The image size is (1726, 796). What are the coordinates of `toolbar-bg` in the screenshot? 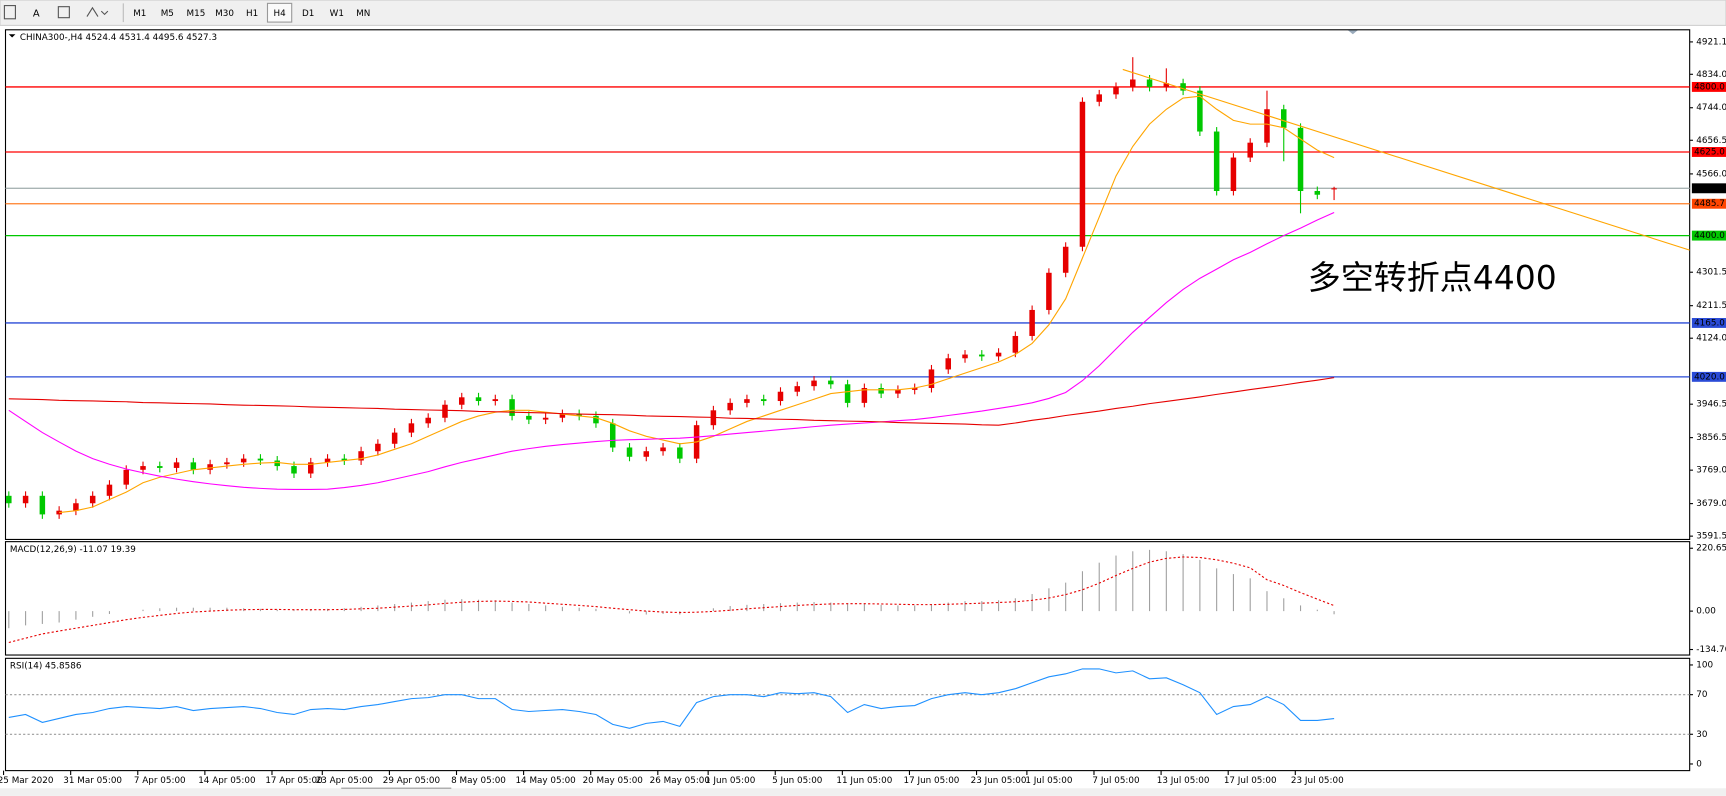 It's located at (863, 13).